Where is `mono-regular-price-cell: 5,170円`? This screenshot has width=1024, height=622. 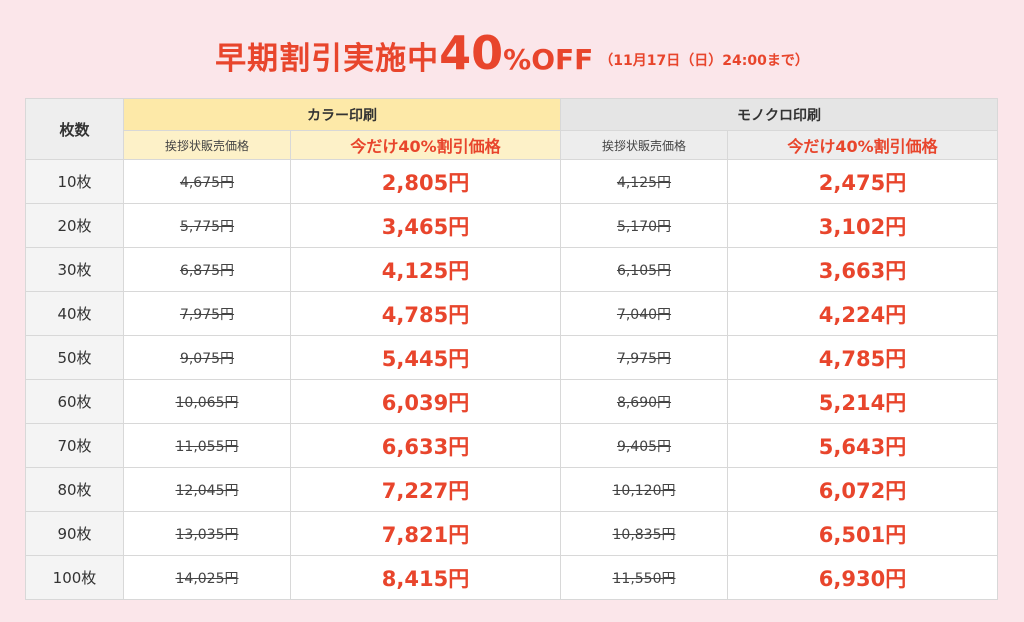 mono-regular-price-cell: 5,170円 is located at coordinates (644, 225).